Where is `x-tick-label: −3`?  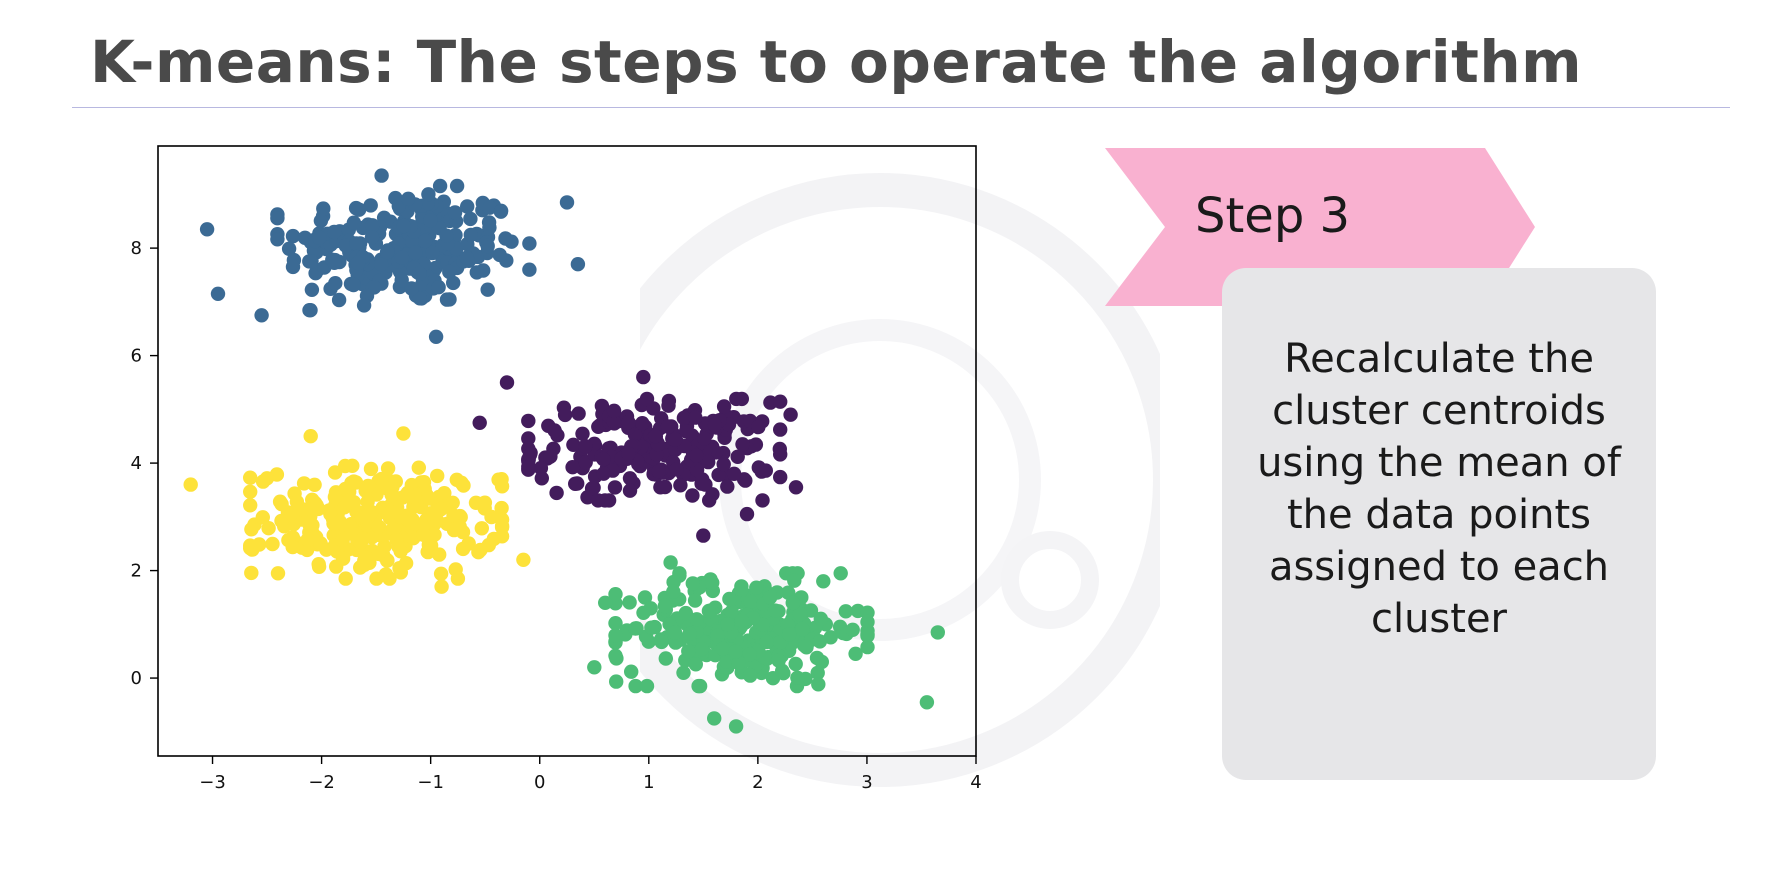
x-tick-label: −3 is located at coordinates (212, 782).